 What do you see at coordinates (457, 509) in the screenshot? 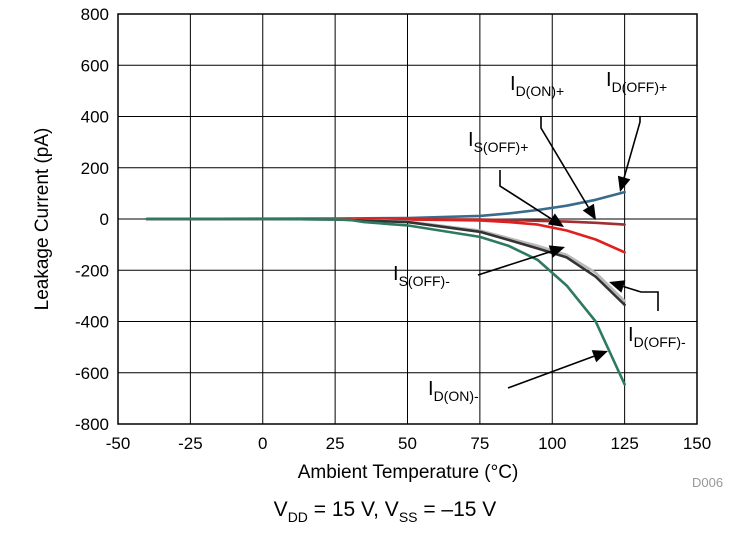
I see `caption-v2-rest: = –15 V` at bounding box center [457, 509].